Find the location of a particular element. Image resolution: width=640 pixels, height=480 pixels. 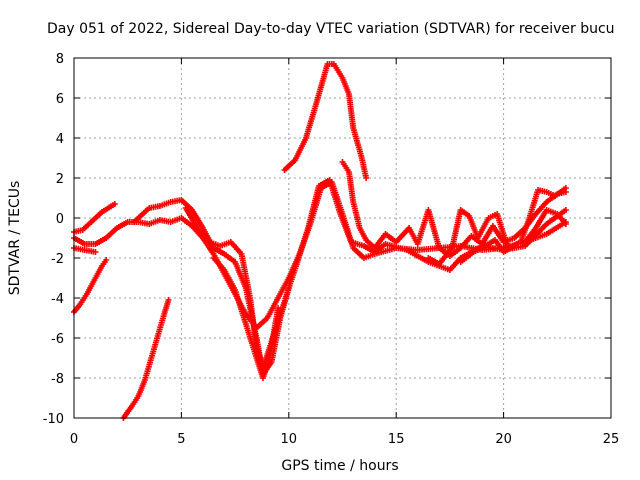

y-tick-label: -10 is located at coordinates (53, 419).